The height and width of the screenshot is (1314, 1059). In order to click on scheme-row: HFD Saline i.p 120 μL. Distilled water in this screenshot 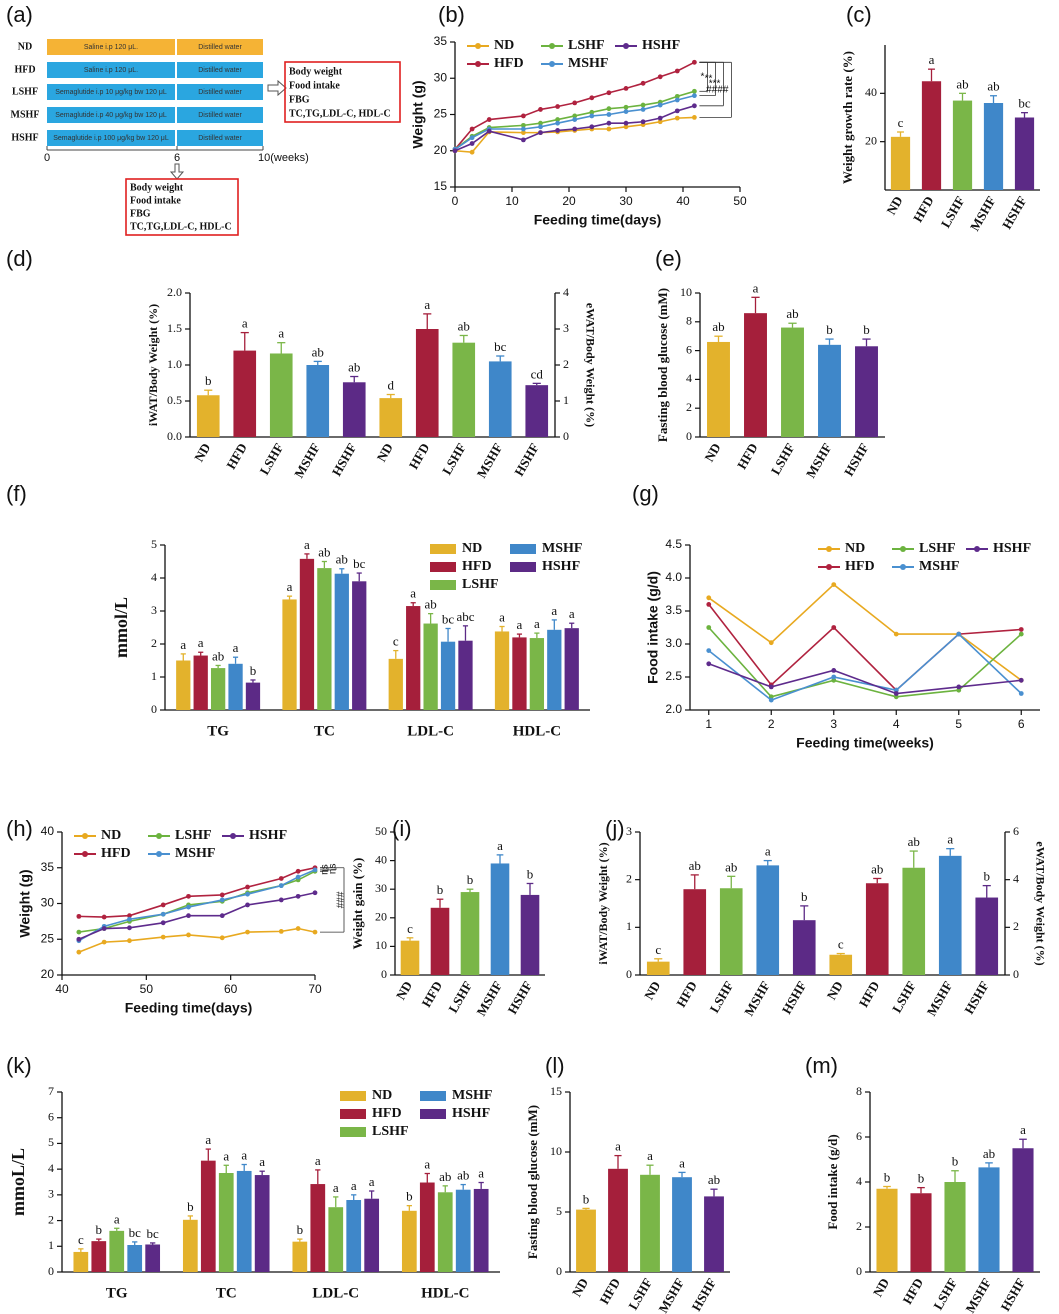, I will do `click(138, 70)`.